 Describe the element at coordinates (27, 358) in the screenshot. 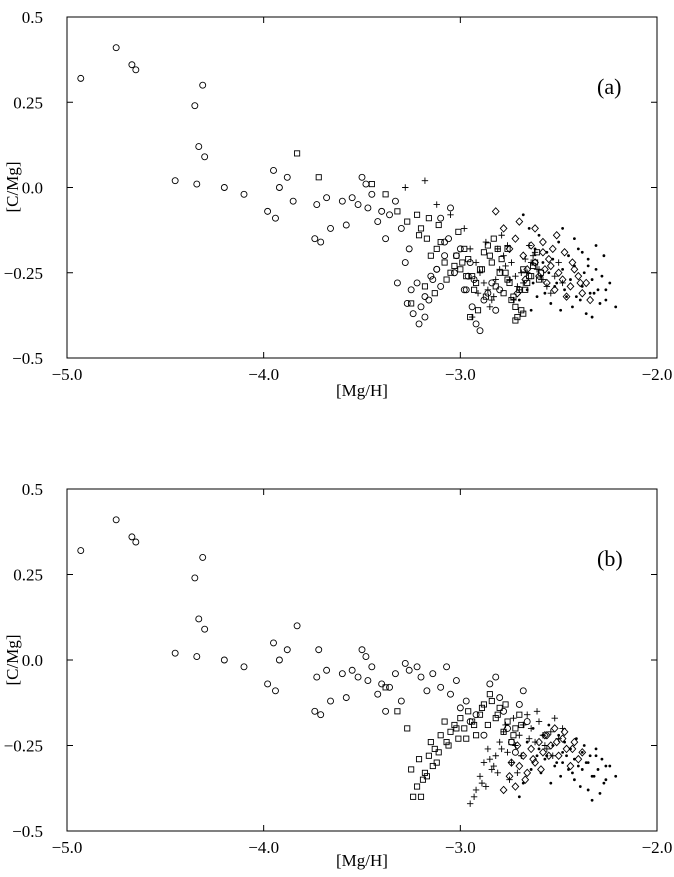

I see `y-tick-label: −0.5` at that location.